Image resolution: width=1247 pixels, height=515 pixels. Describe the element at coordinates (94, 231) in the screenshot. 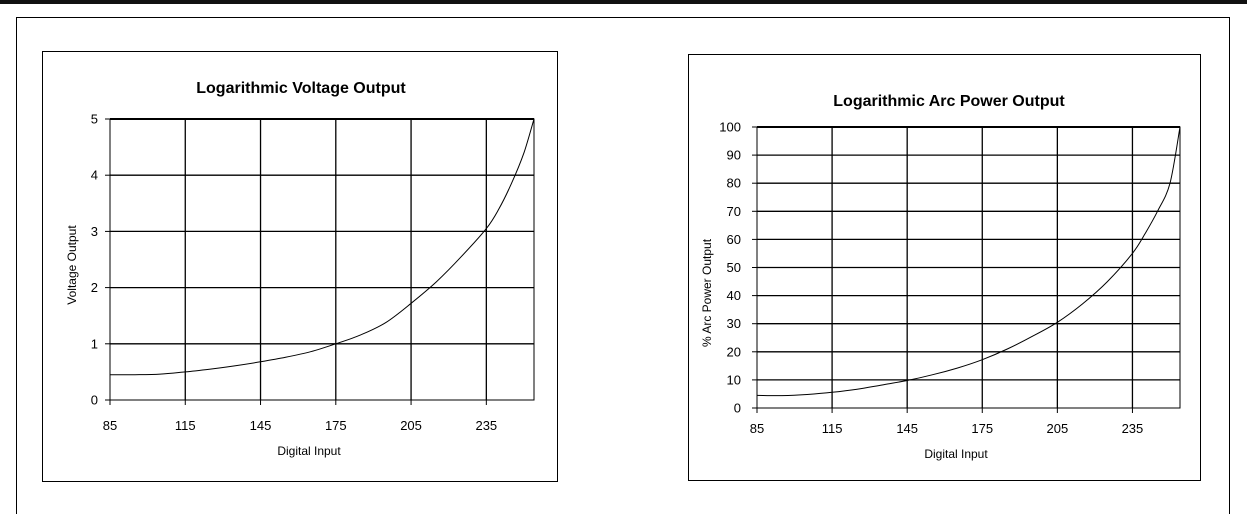

I see `y-tick-label: 3` at that location.